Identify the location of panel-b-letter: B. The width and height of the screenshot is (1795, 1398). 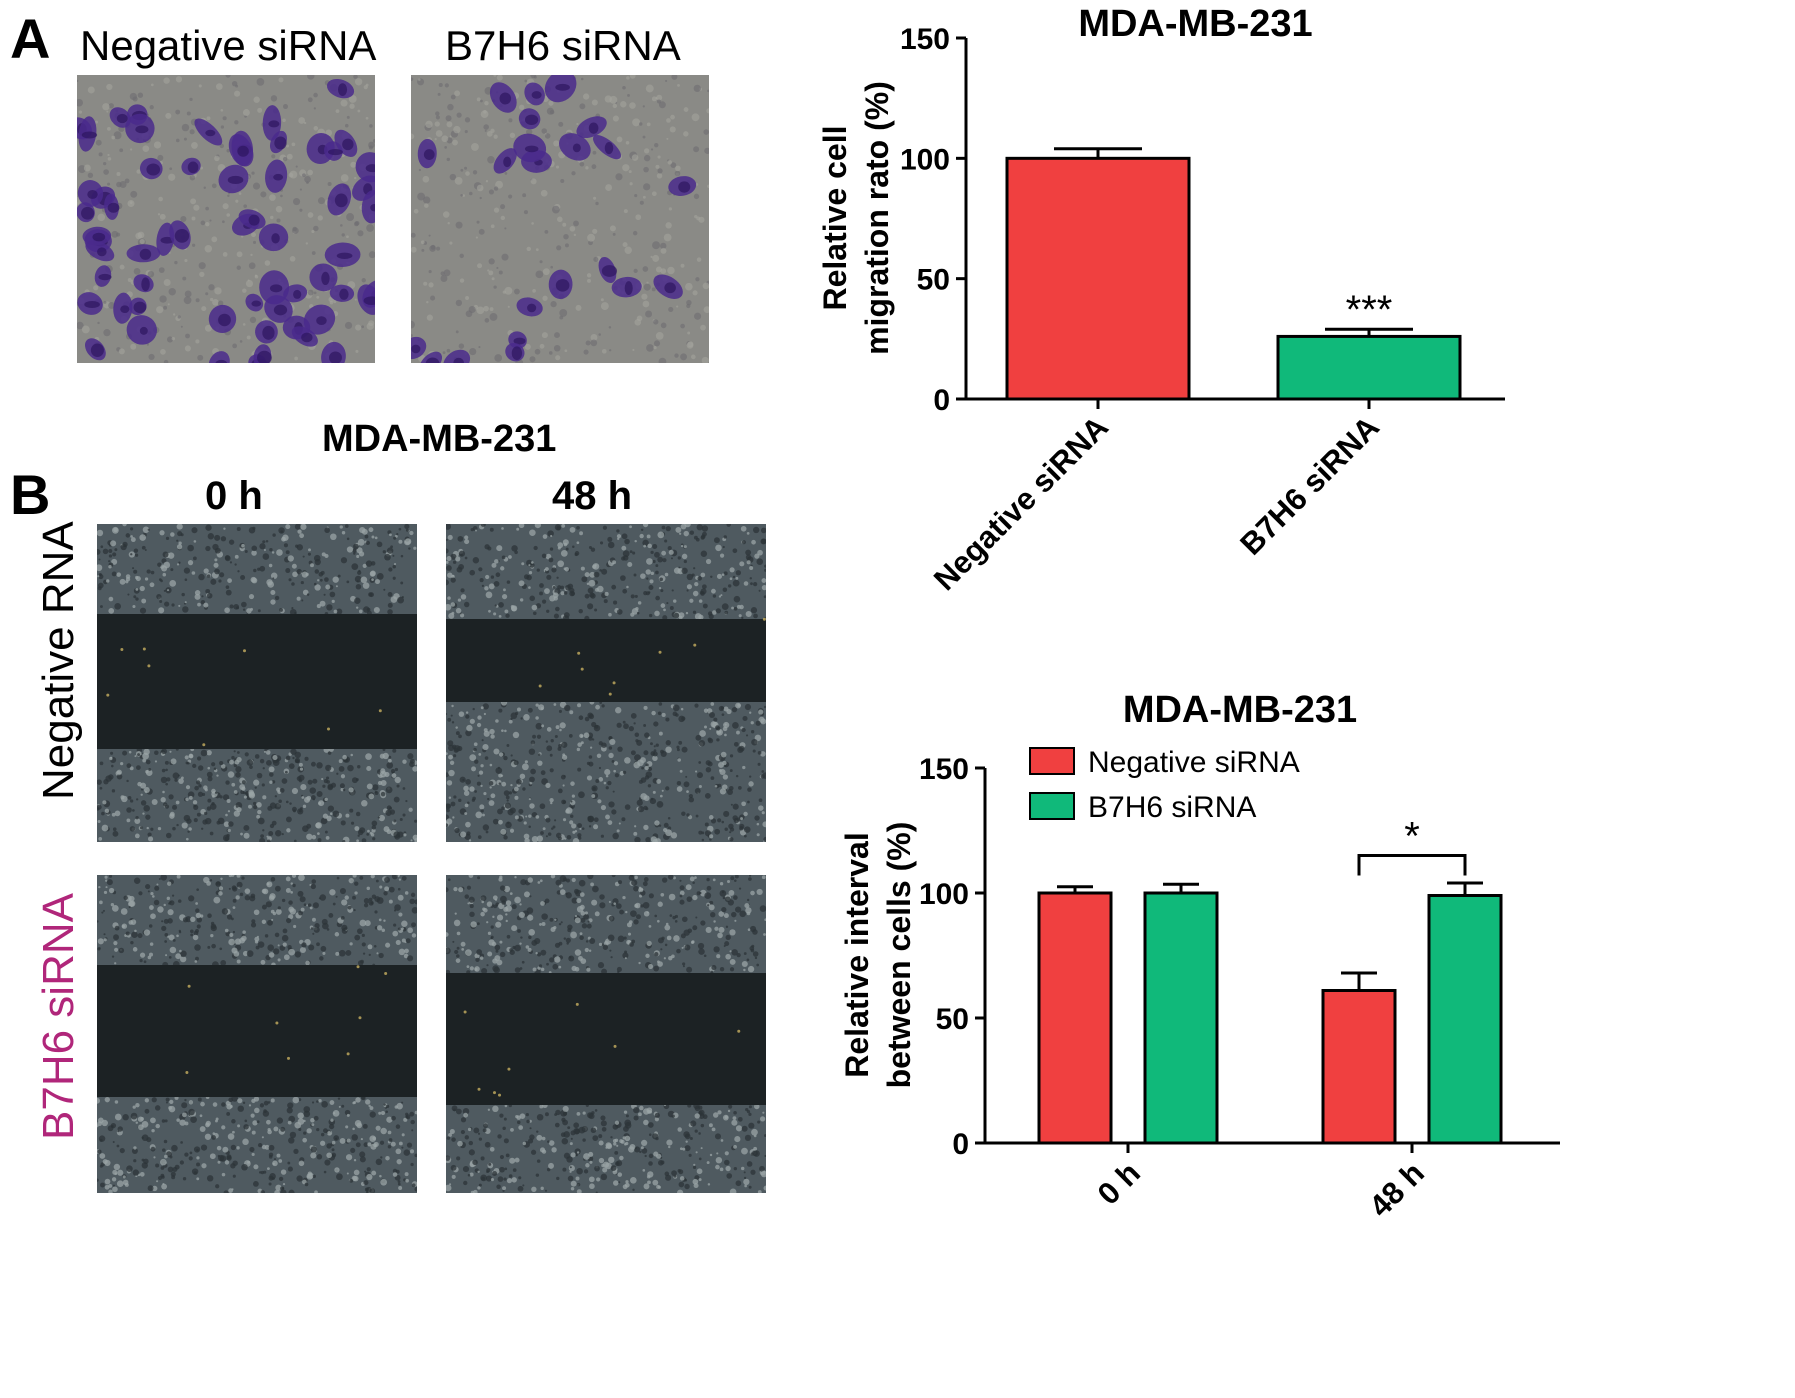
(30, 494).